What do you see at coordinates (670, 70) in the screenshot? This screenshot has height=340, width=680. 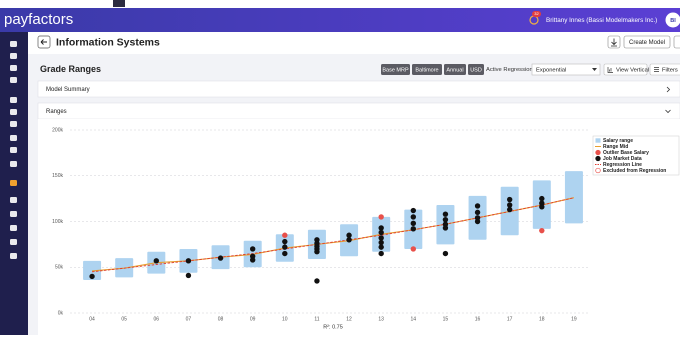 I see `filters-label: Filters` at bounding box center [670, 70].